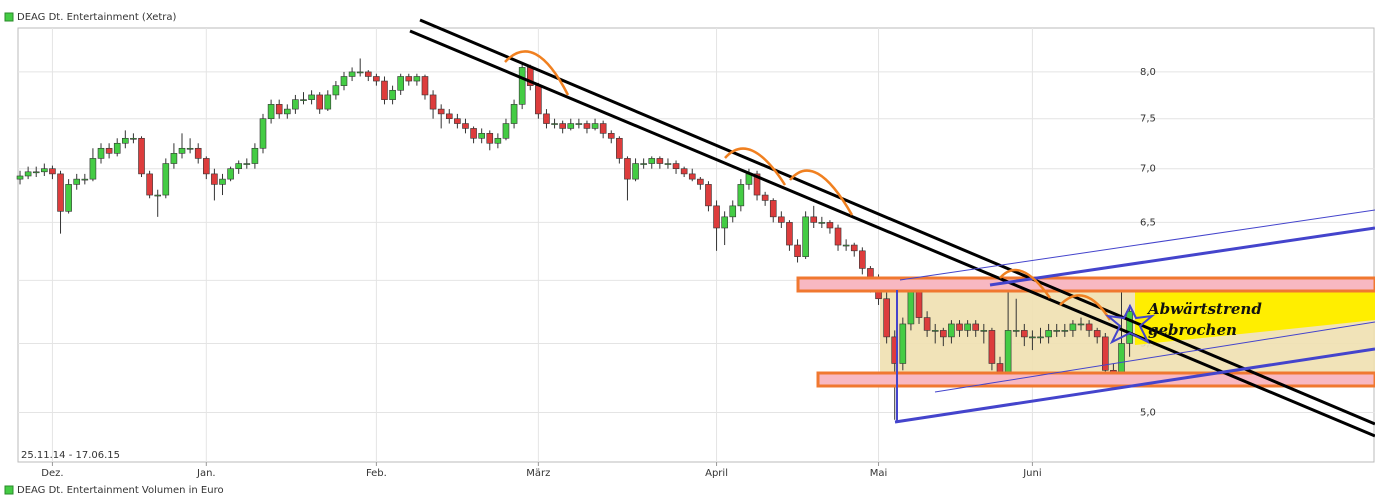 The width and height of the screenshot is (1375, 504). I want to click on legend-swatch, so click(9, 17).